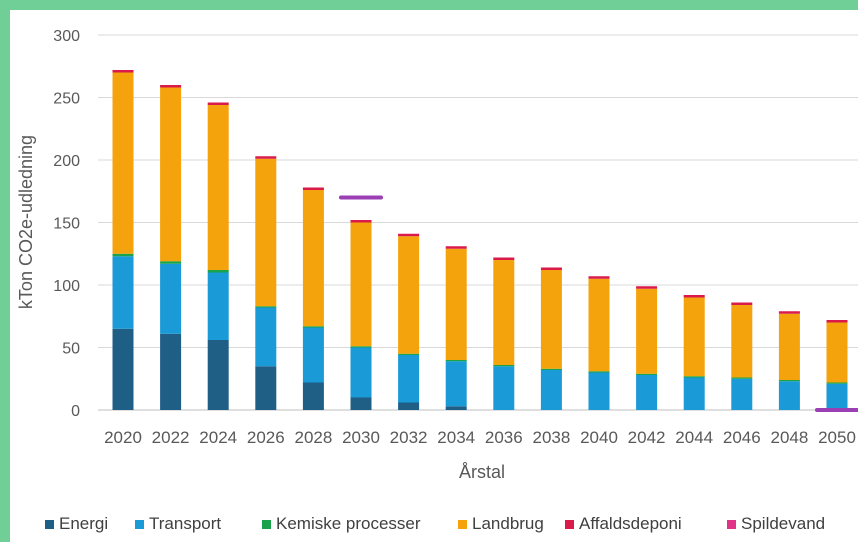  Describe the element at coordinates (504, 437) in the screenshot. I see `x-tick-label: 2036` at that location.